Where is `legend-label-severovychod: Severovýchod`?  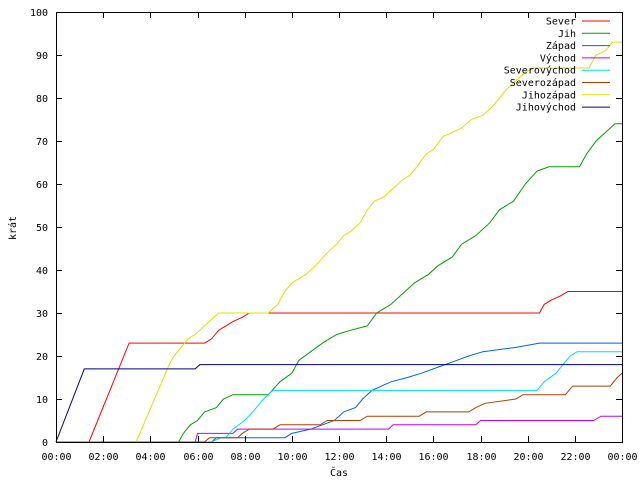
legend-label-severovychod: Severovýchod is located at coordinates (540, 71).